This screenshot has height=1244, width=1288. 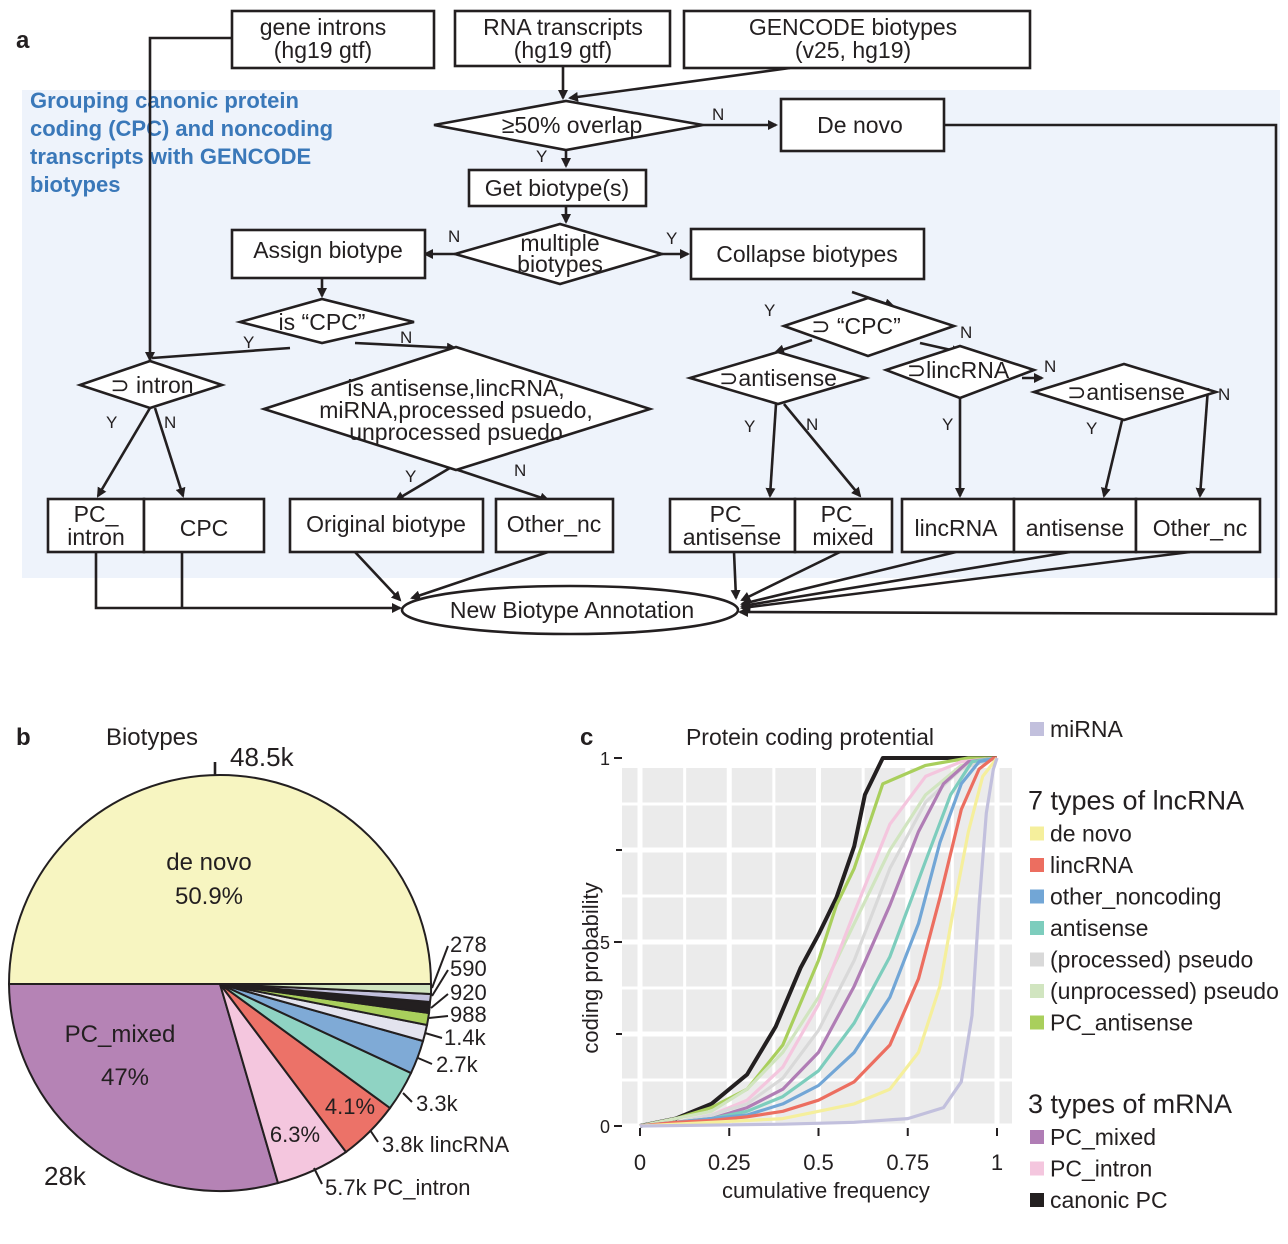 I want to click on legend-label: (unprocessed) pseudo, so click(x=1164, y=991).